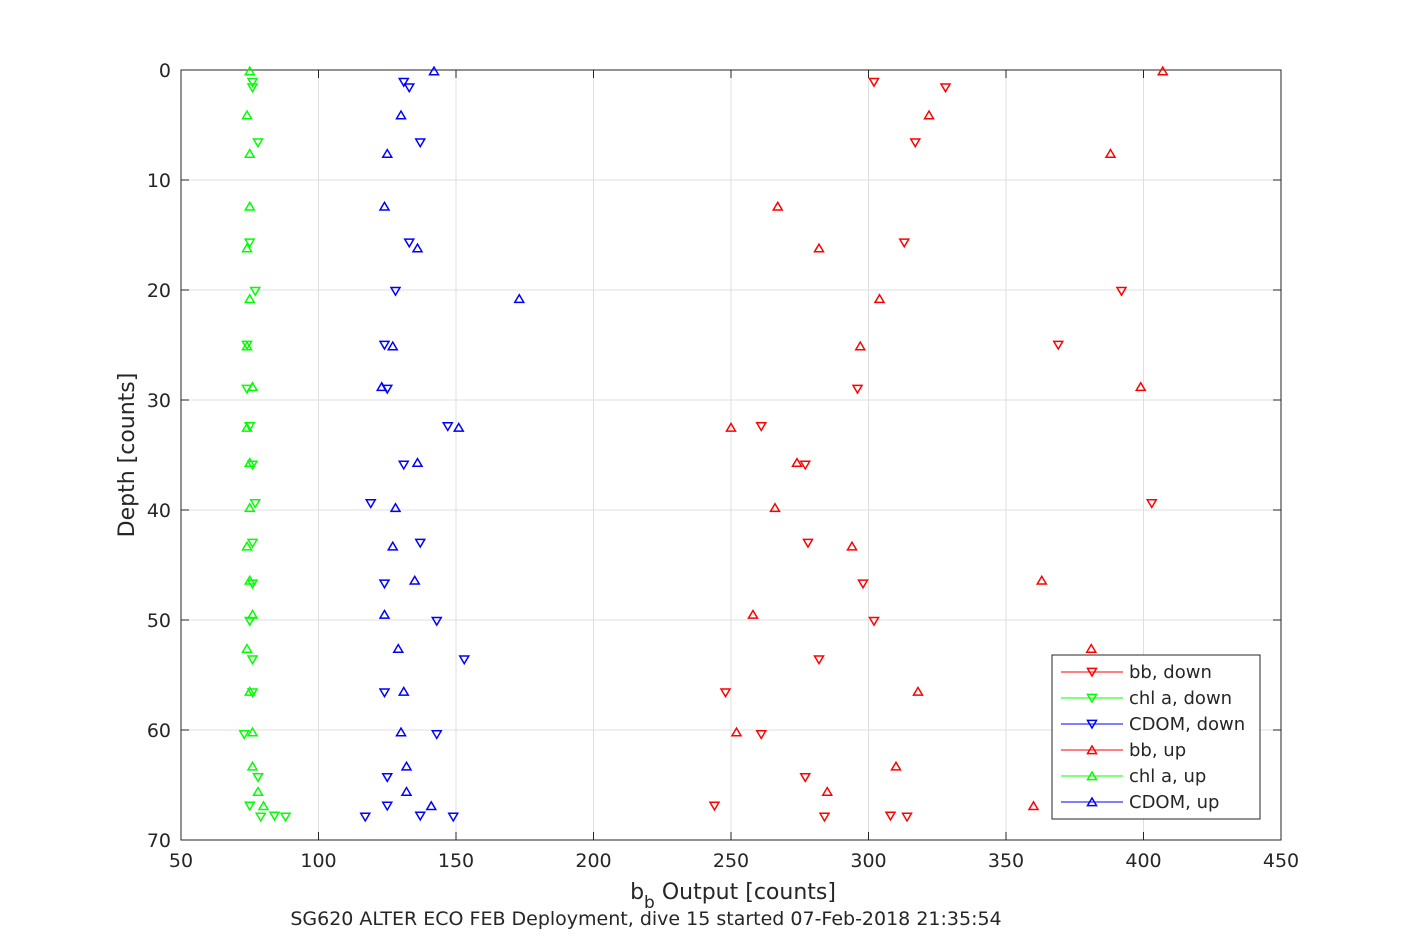  I want to click on legend-entry: bb, down, so click(1136, 672).